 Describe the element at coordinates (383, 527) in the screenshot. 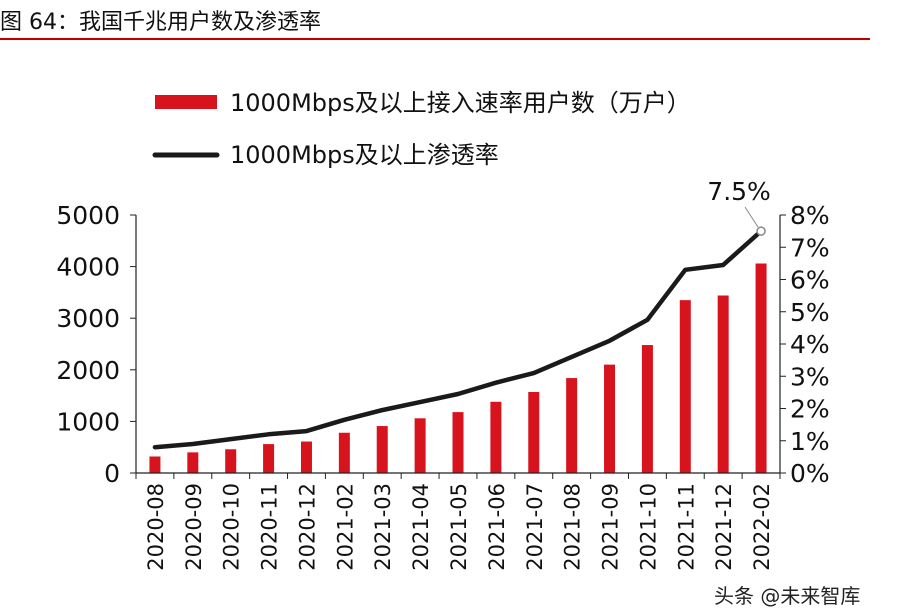

I see `x-tick-label: 2021-03` at that location.